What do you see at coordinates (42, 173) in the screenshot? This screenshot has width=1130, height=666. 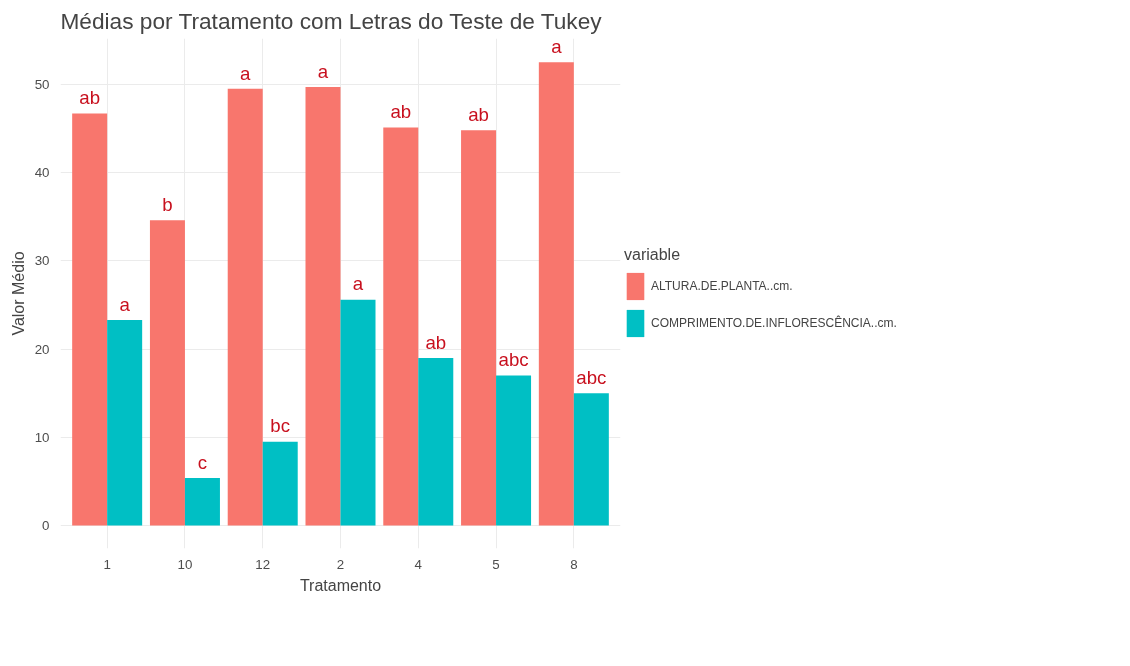 I see `y-tick-label: 40` at bounding box center [42, 173].